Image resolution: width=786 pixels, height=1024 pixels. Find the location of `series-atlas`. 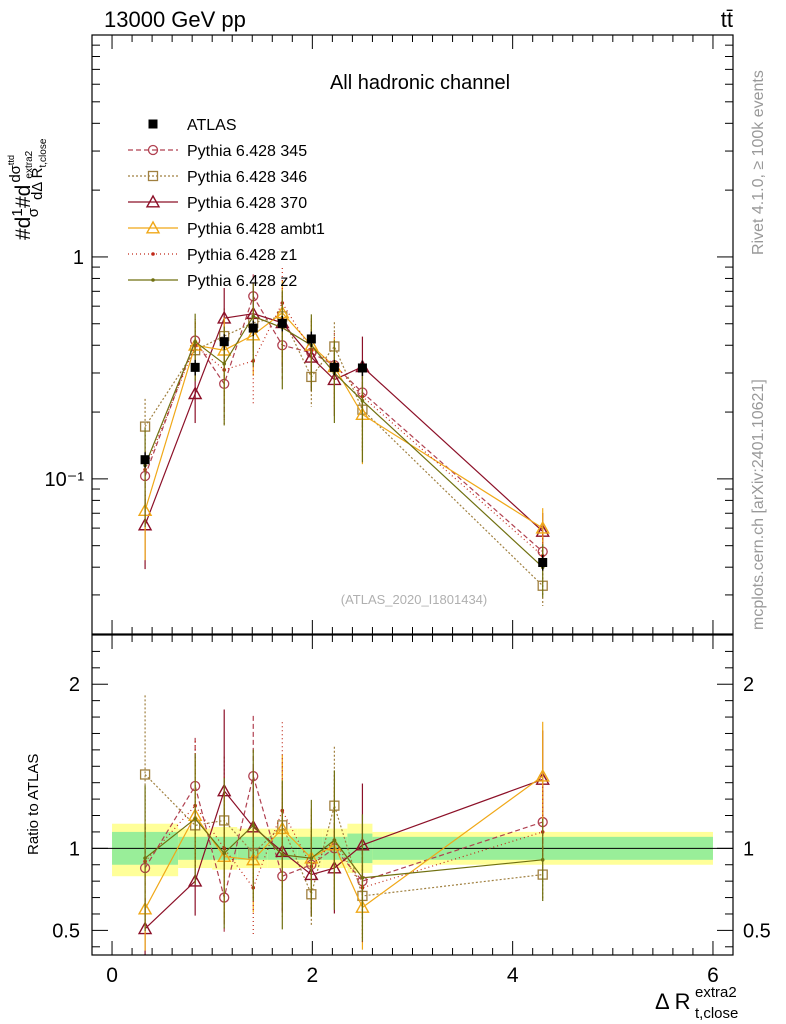

series-atlas is located at coordinates (344, 443).